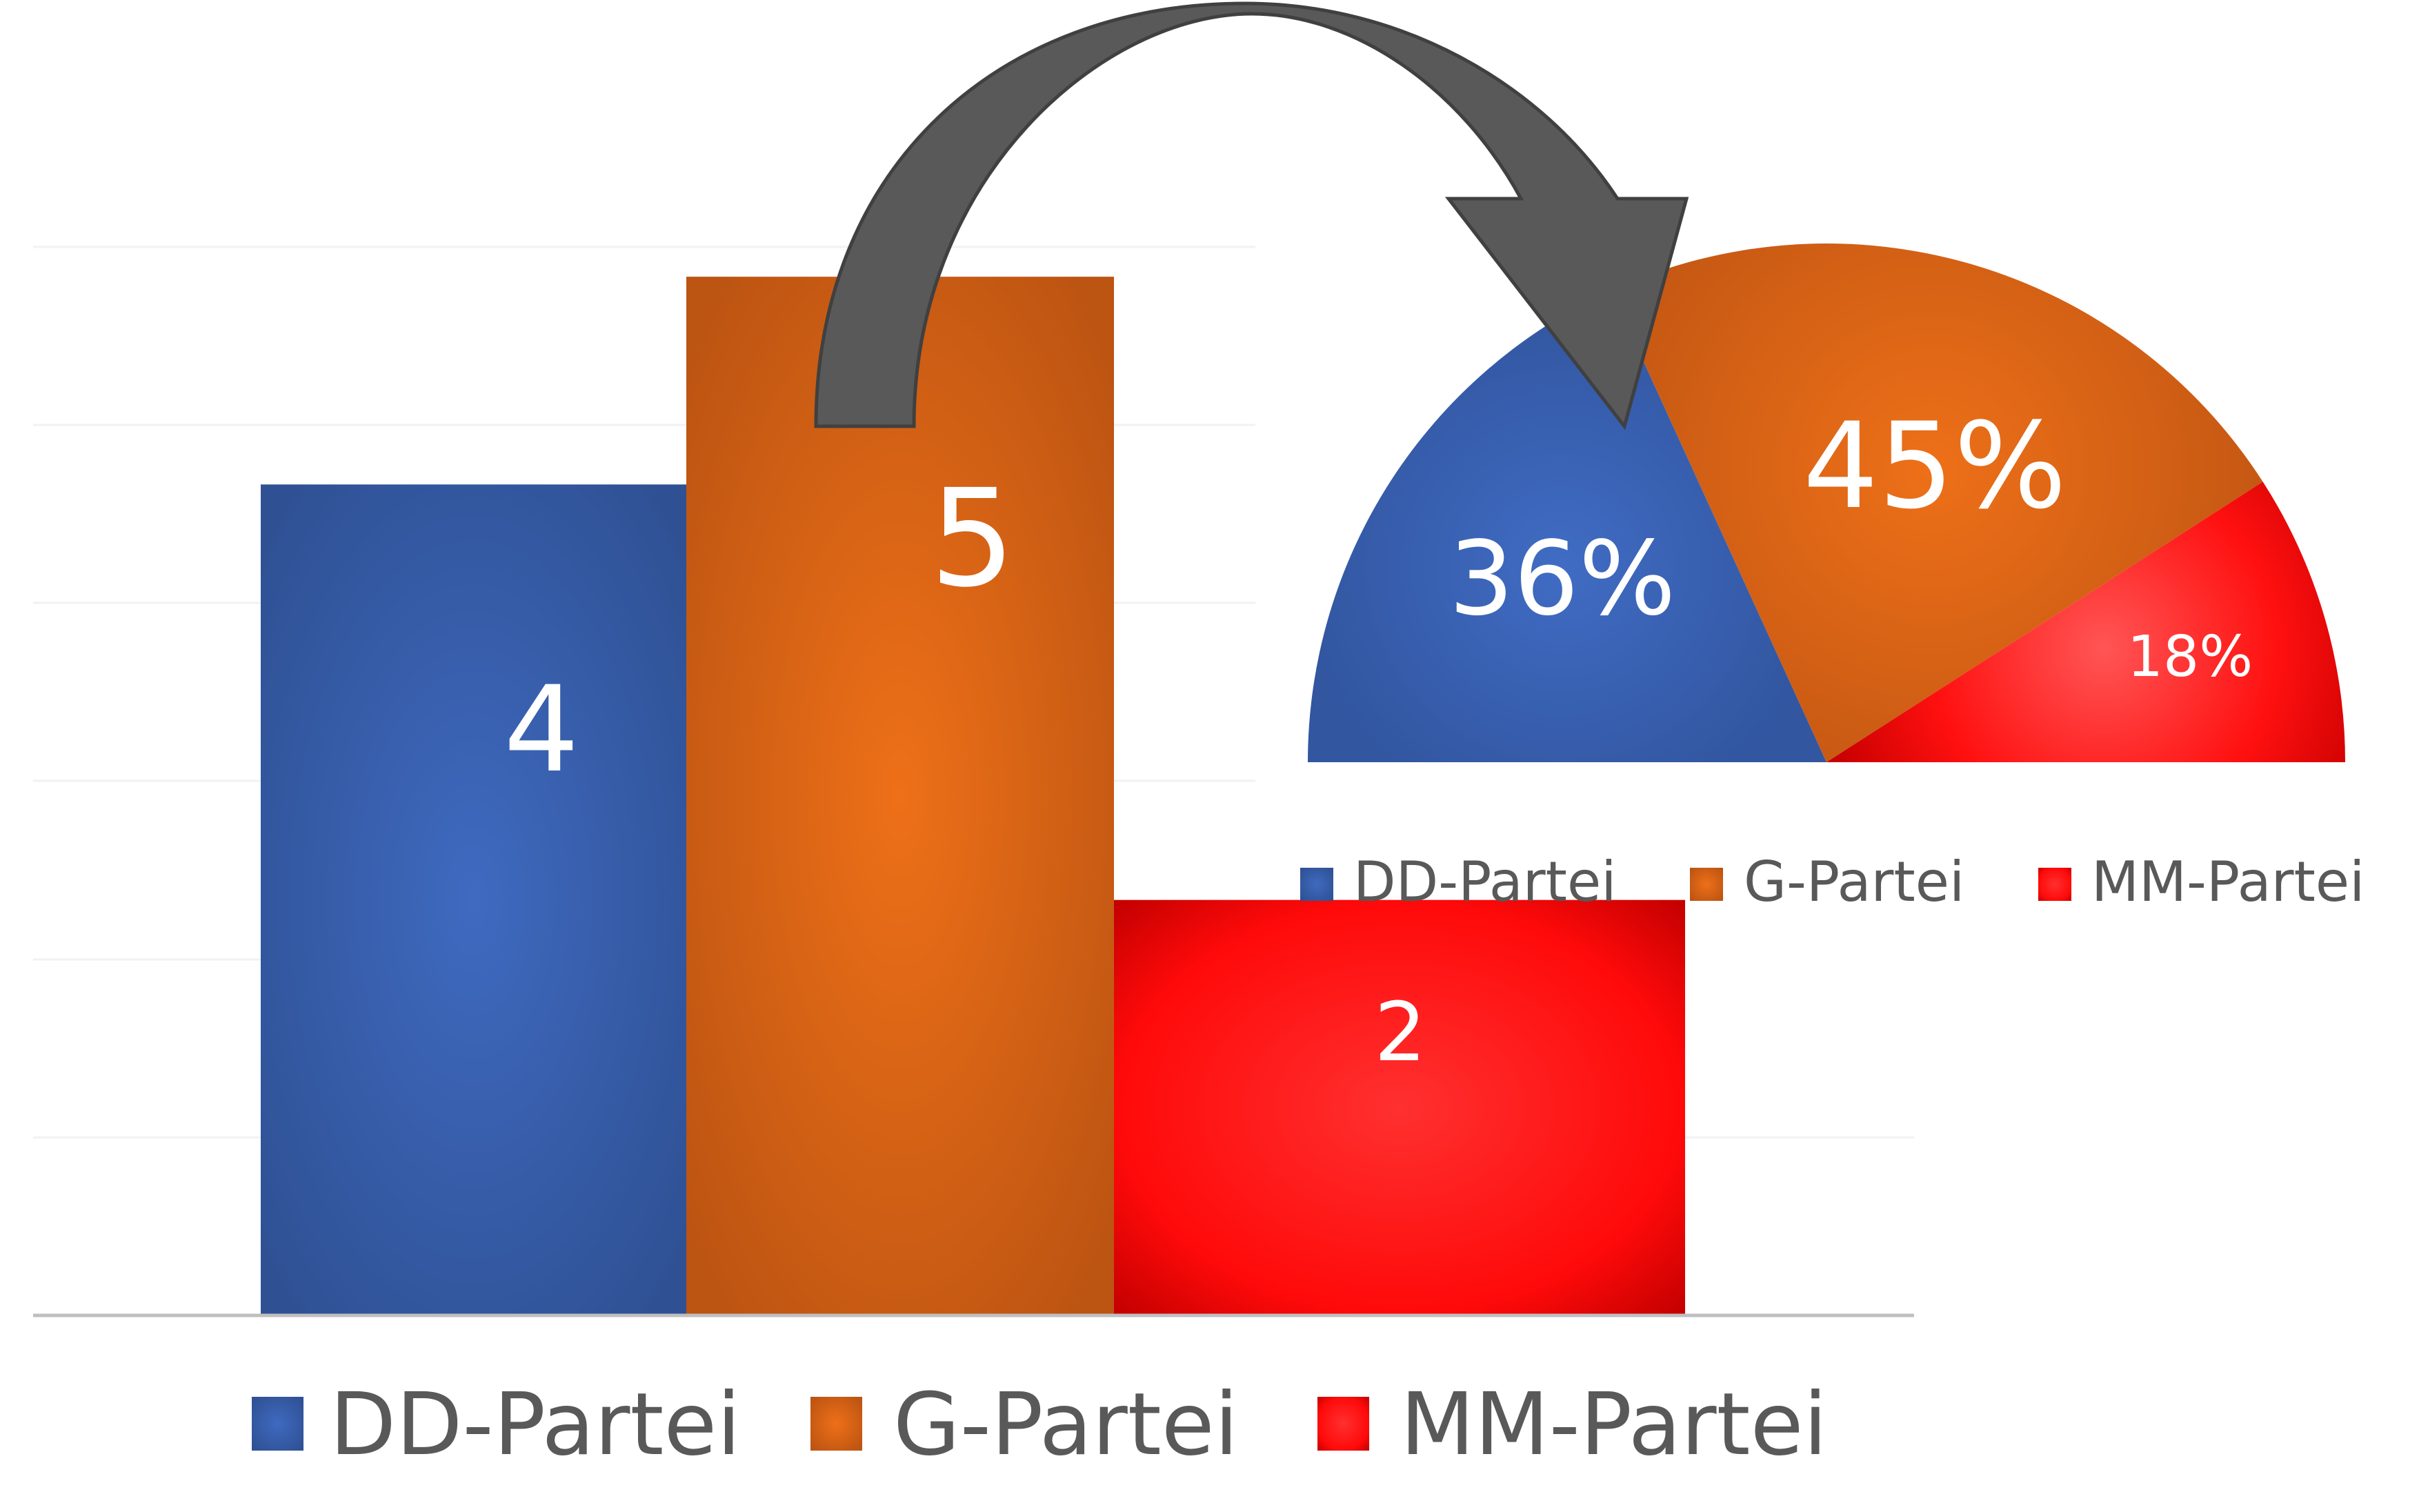 Image resolution: width=2419 pixels, height=1512 pixels. What do you see at coordinates (1484, 882) in the screenshot?
I see `pie-legend-label-dd-partei: DD-Partei` at bounding box center [1484, 882].